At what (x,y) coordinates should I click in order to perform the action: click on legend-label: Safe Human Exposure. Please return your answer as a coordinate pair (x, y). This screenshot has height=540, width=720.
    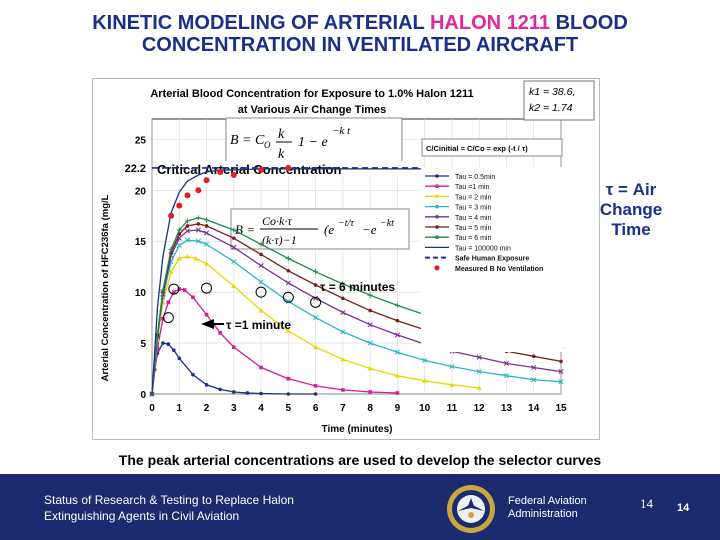
    Looking at the image, I should click on (492, 259).